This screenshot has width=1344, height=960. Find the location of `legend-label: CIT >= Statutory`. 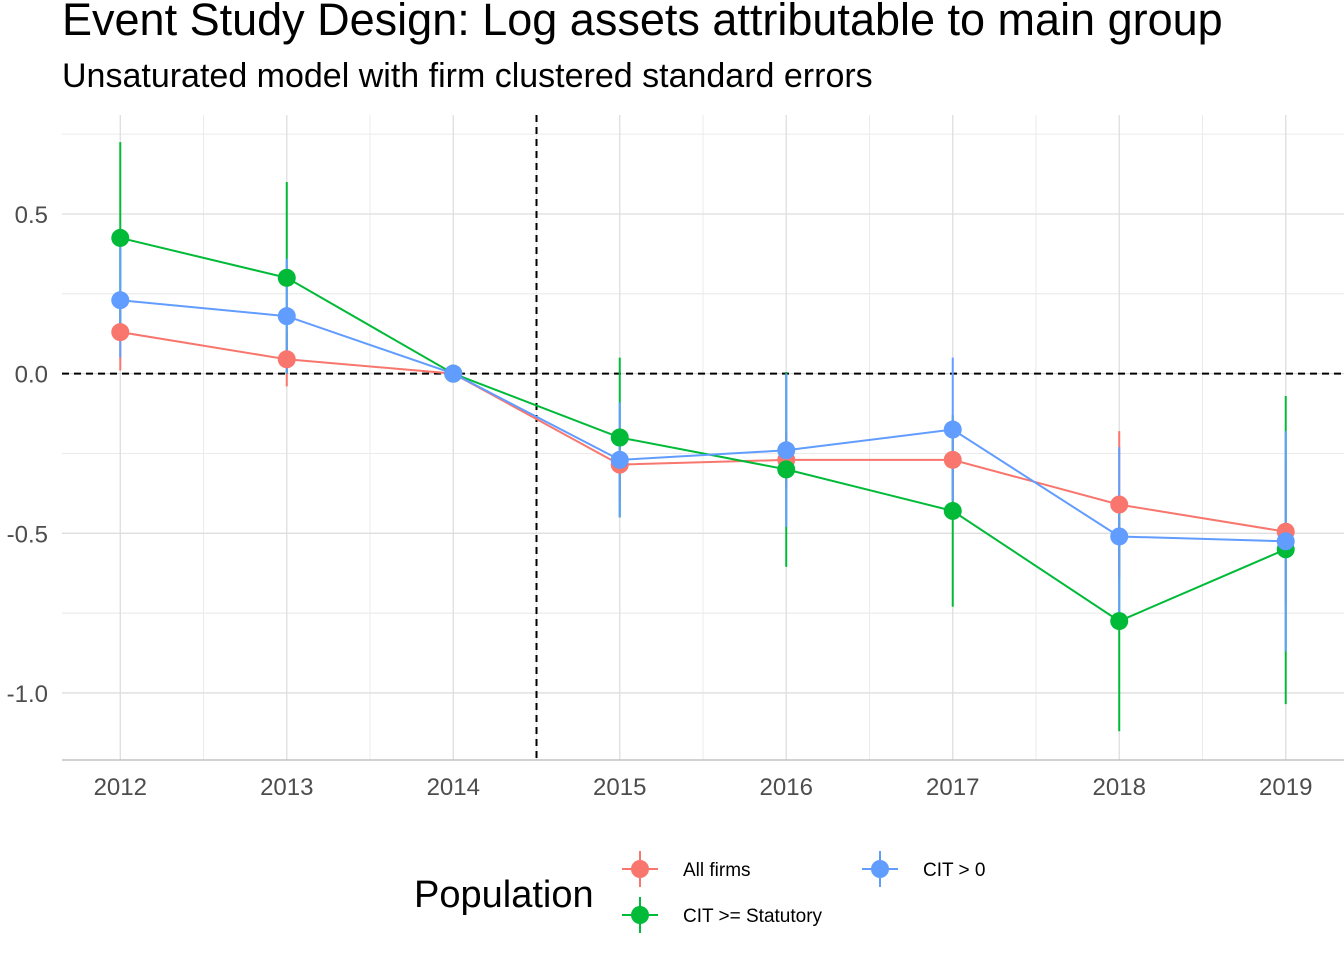

legend-label: CIT >= Statutory is located at coordinates (753, 916).